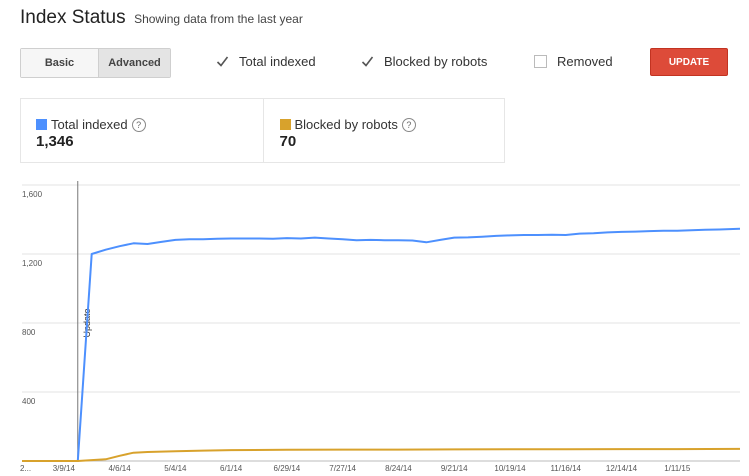  What do you see at coordinates (381, 454) in the screenshot?
I see `series-line-blocked-by-robots` at bounding box center [381, 454].